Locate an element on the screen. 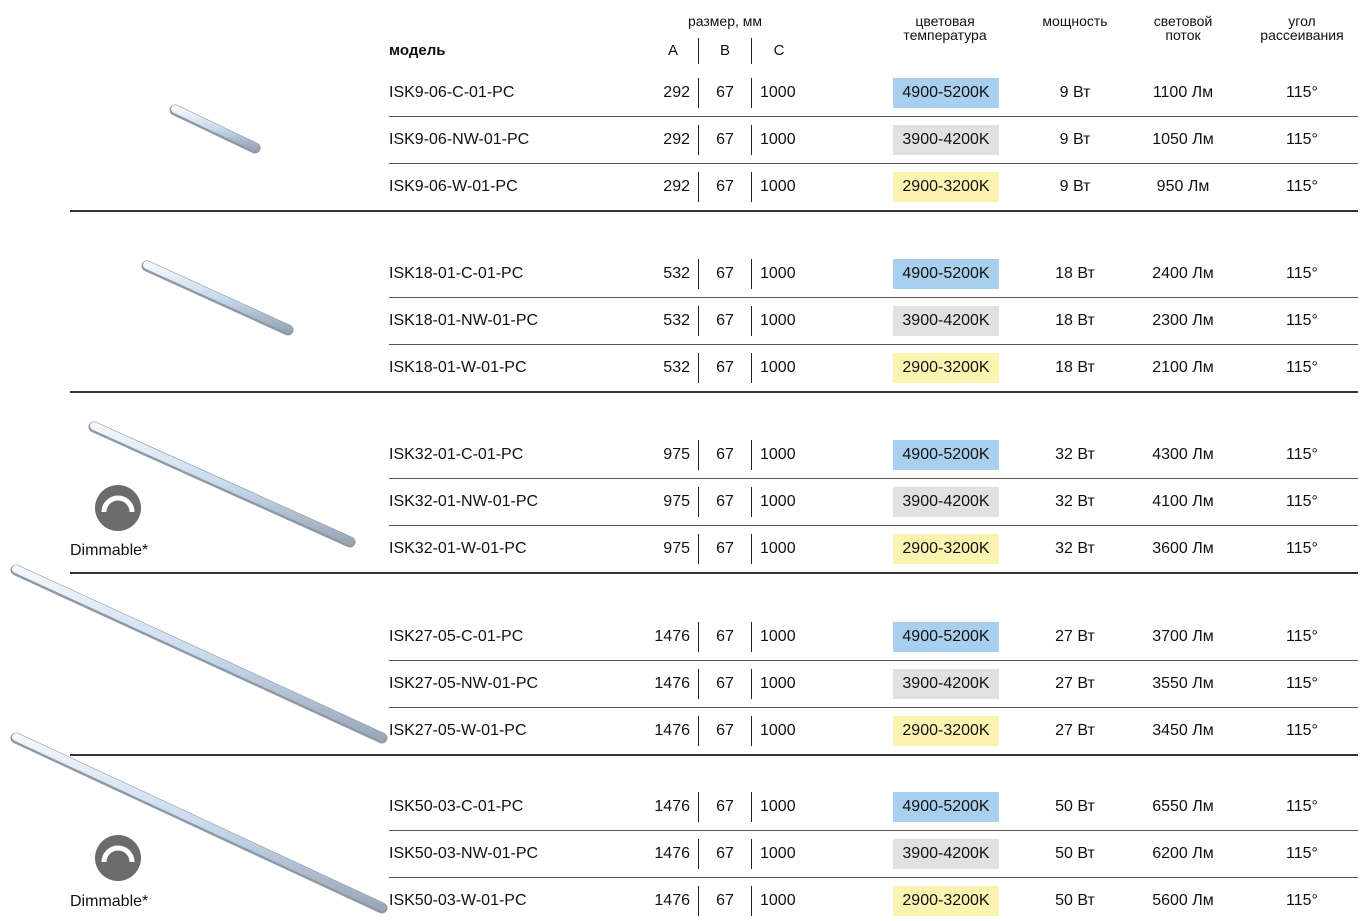  model-cell: ISK27-05-W-01-PC is located at coordinates (458, 730).